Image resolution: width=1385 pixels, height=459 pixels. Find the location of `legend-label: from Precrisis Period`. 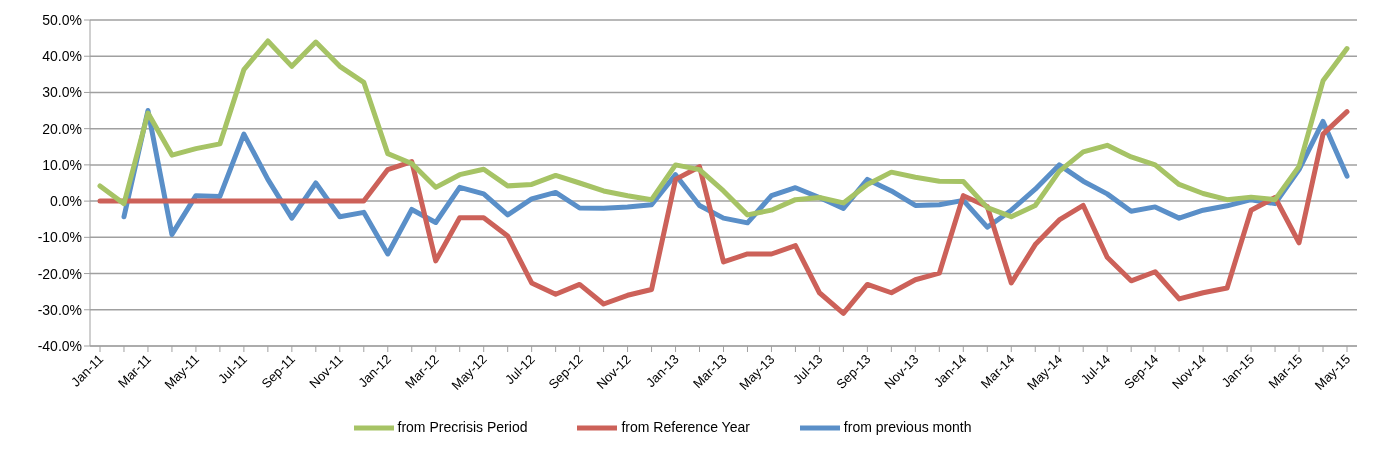

legend-label: from Precrisis Period is located at coordinates (462, 426).